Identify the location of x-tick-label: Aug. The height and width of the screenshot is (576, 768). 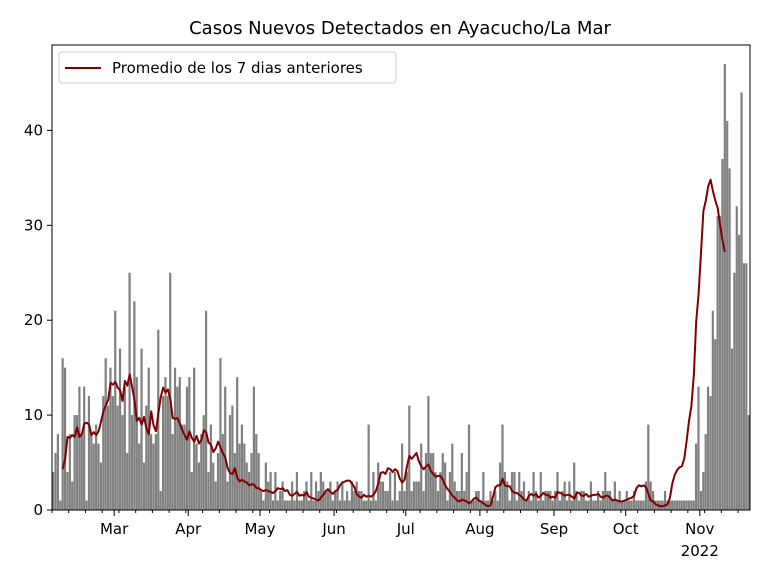
(479, 529).